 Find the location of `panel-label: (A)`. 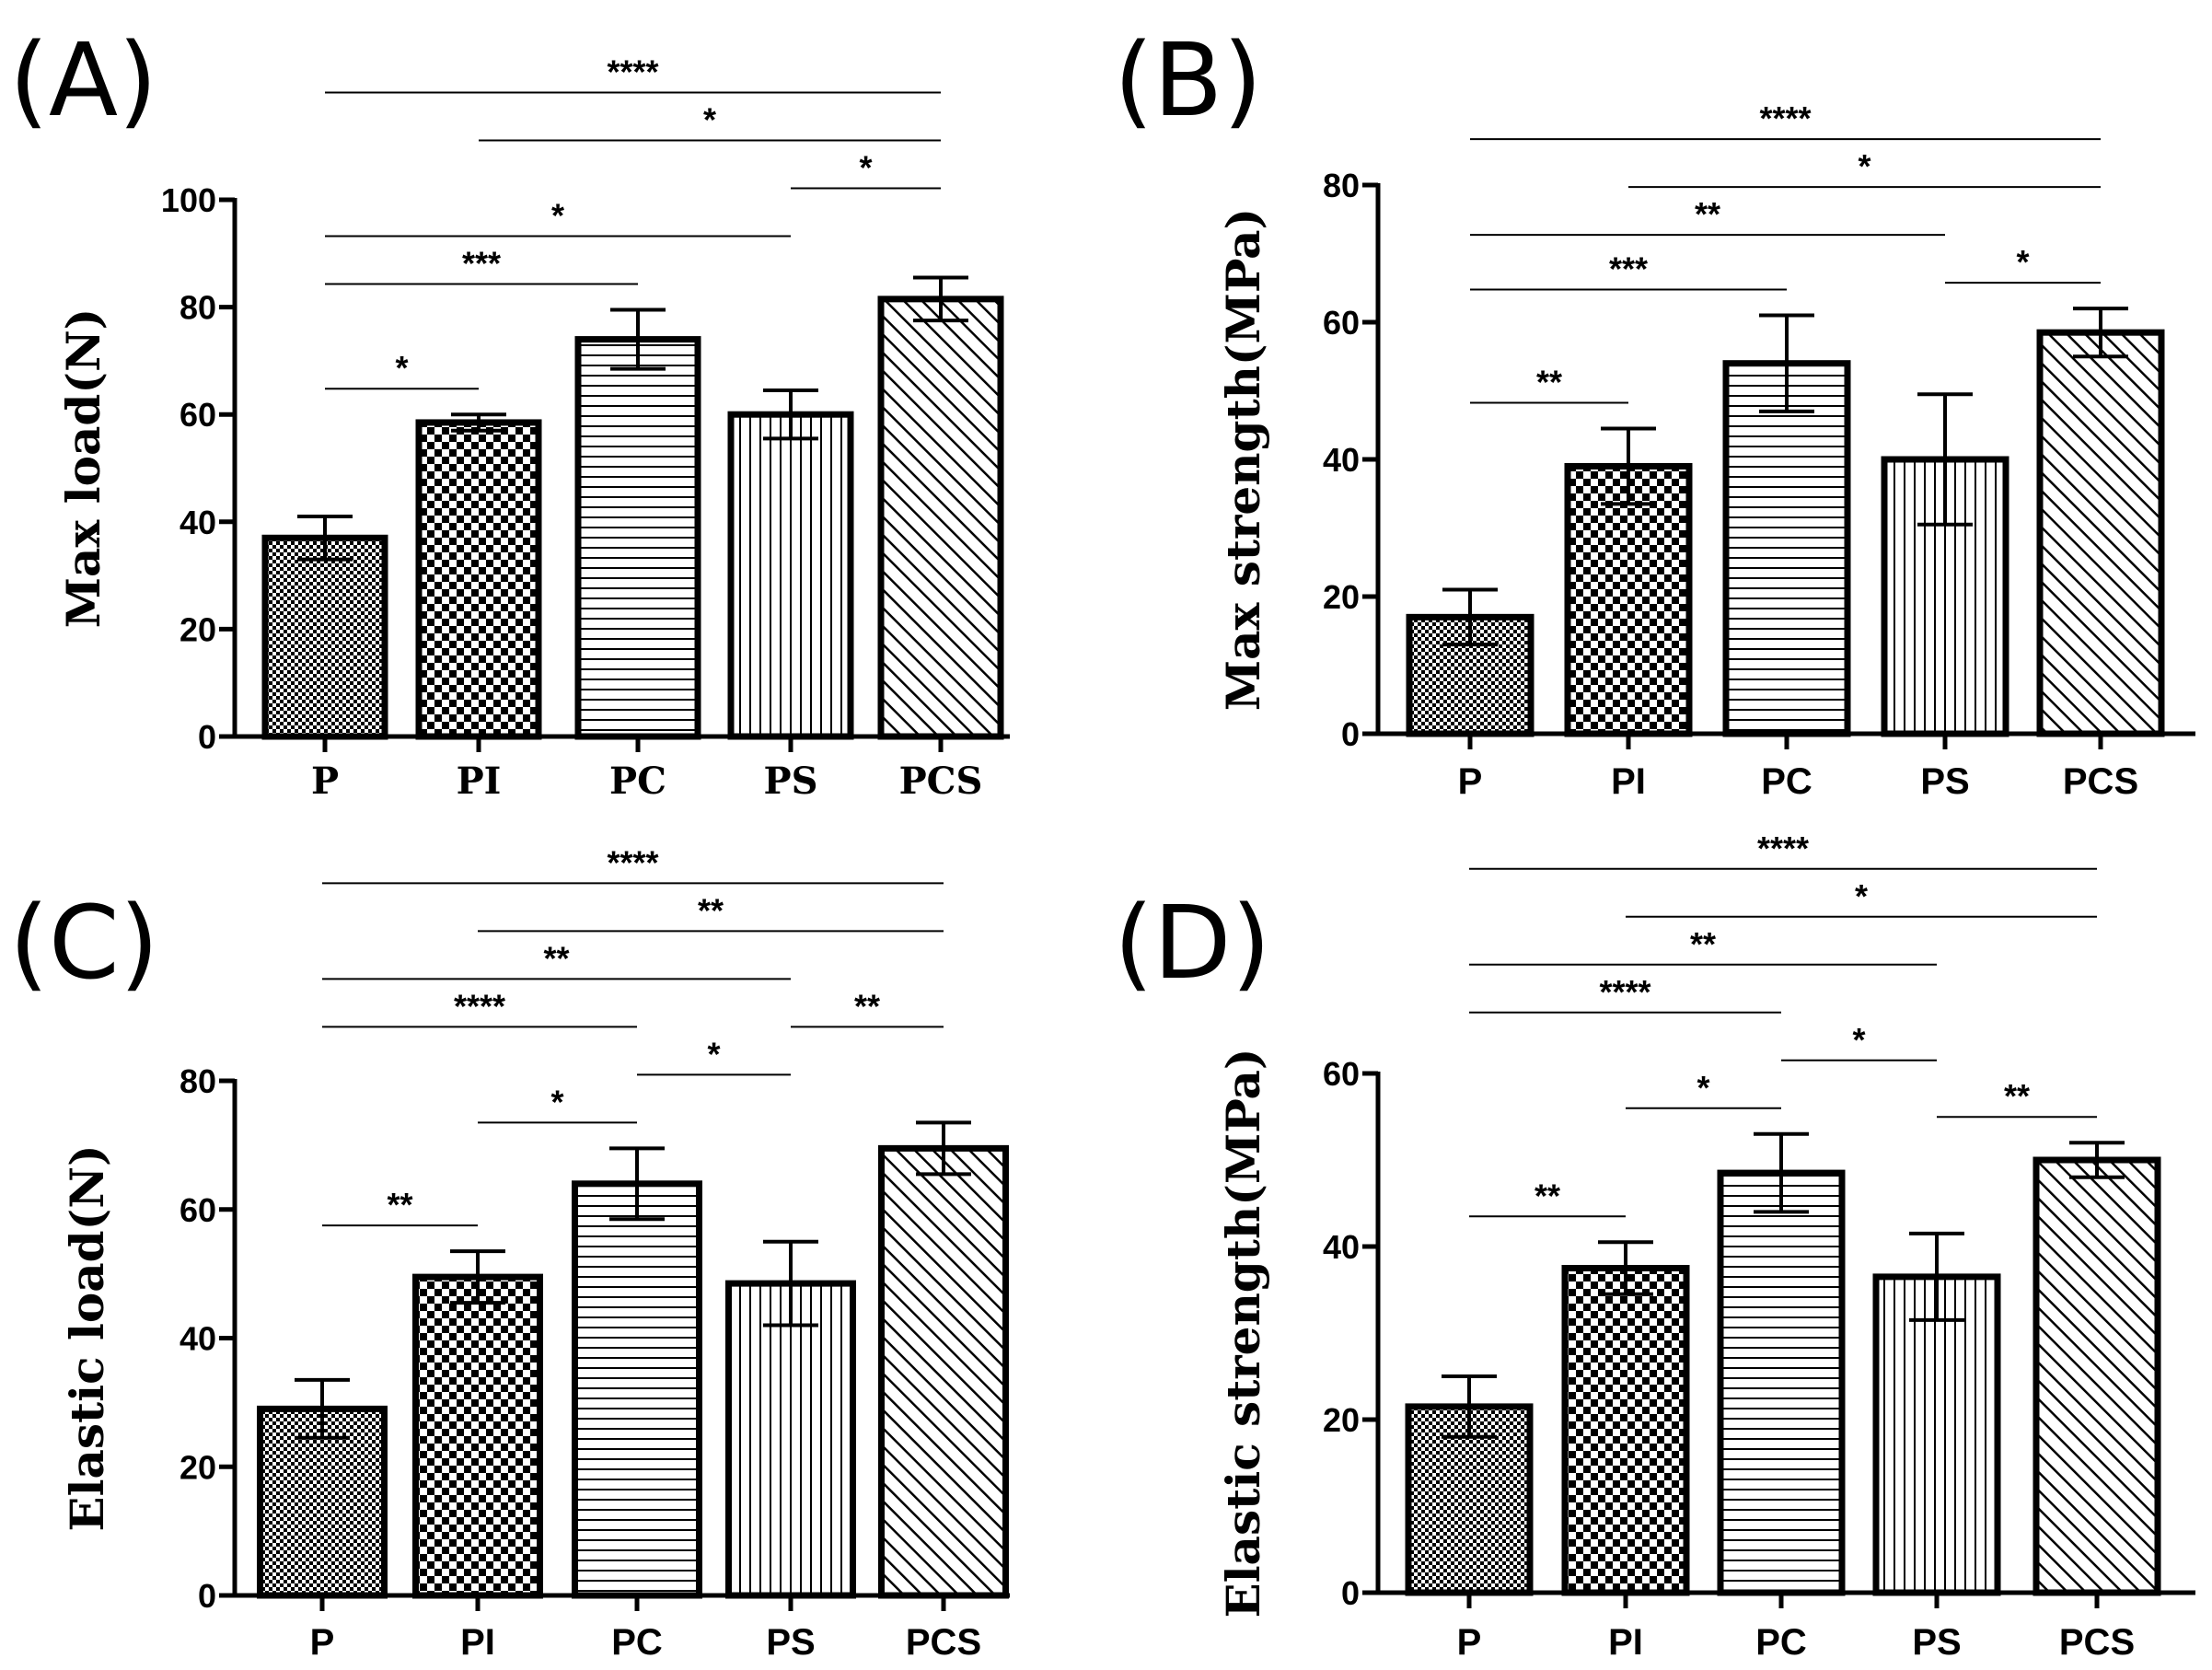

panel-label: (A) is located at coordinates (83, 80).